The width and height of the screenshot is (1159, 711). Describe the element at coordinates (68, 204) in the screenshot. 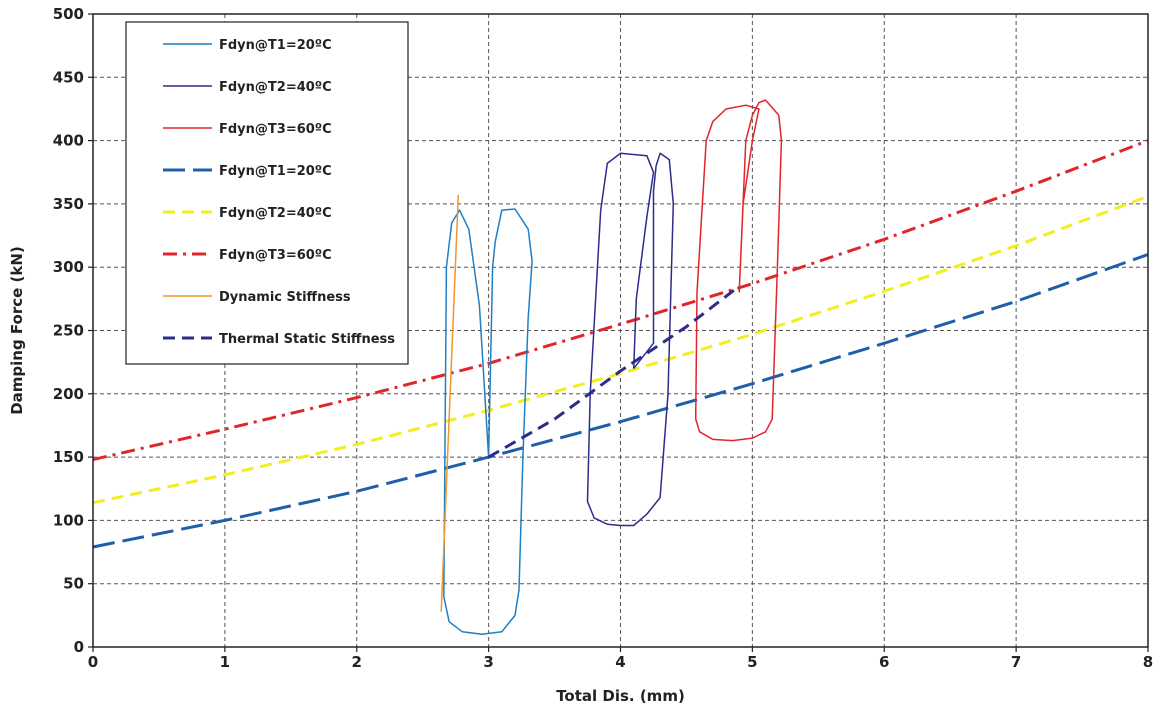

I see `y-tick-label: 350` at that location.